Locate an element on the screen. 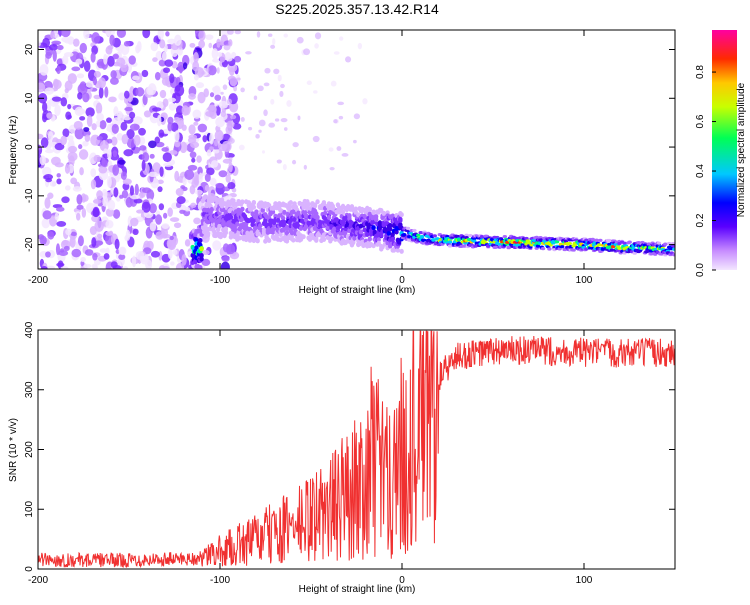  colorbar-tick-label: 0.6 is located at coordinates (700, 121).